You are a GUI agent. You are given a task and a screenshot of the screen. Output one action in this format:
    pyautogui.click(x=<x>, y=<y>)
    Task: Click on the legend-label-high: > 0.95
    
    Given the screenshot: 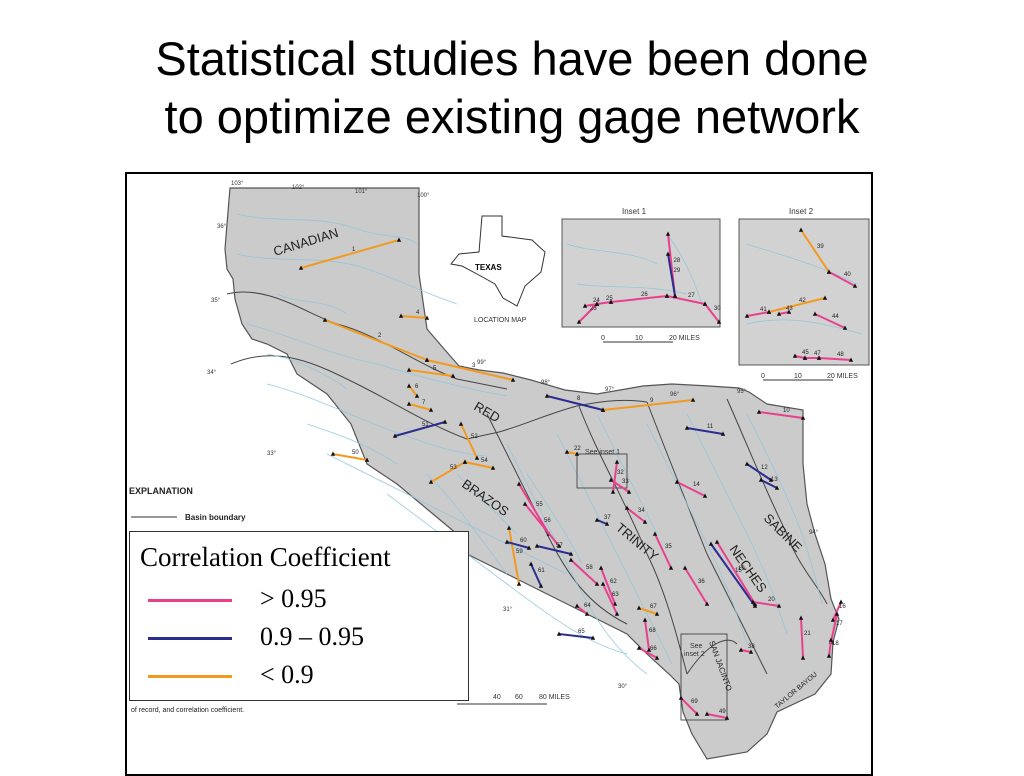 What is the action you would take?
    pyautogui.click(x=293, y=598)
    